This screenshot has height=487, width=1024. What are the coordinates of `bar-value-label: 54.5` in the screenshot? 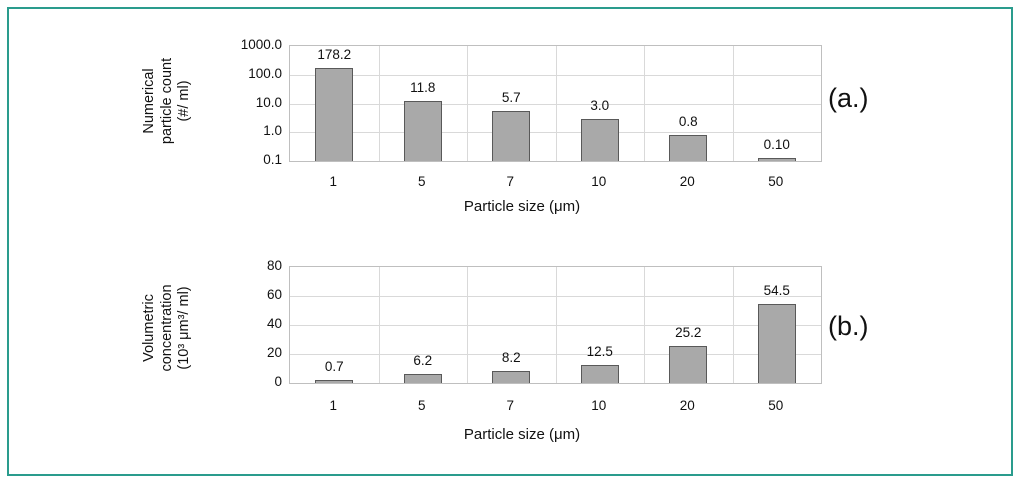 It's located at (776, 290).